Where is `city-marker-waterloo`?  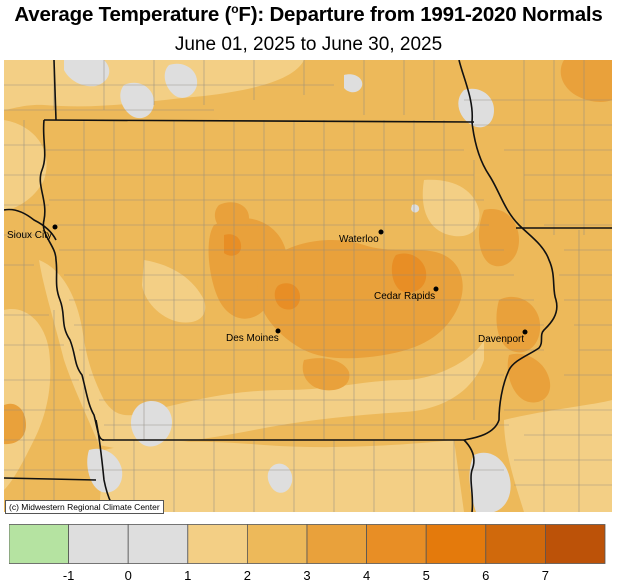 city-marker-waterloo is located at coordinates (381, 232).